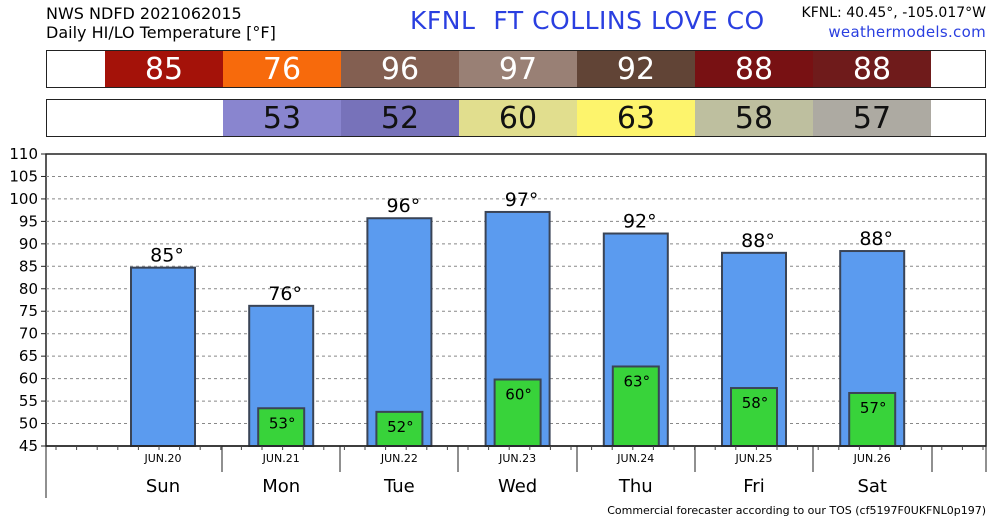 The width and height of the screenshot is (1000, 520). I want to click on lo-temp-cell-5: 58, so click(754, 118).